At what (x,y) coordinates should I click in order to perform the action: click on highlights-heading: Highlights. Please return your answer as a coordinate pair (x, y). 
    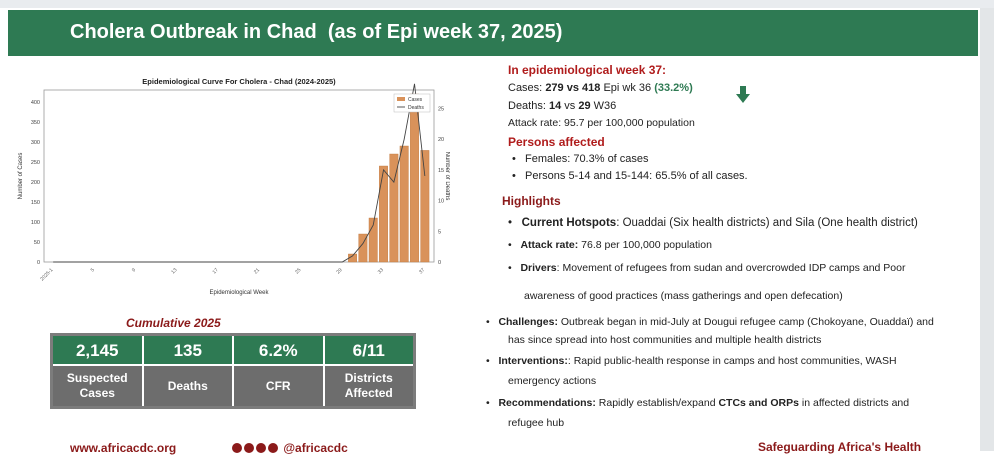
    Looking at the image, I should click on (531, 201).